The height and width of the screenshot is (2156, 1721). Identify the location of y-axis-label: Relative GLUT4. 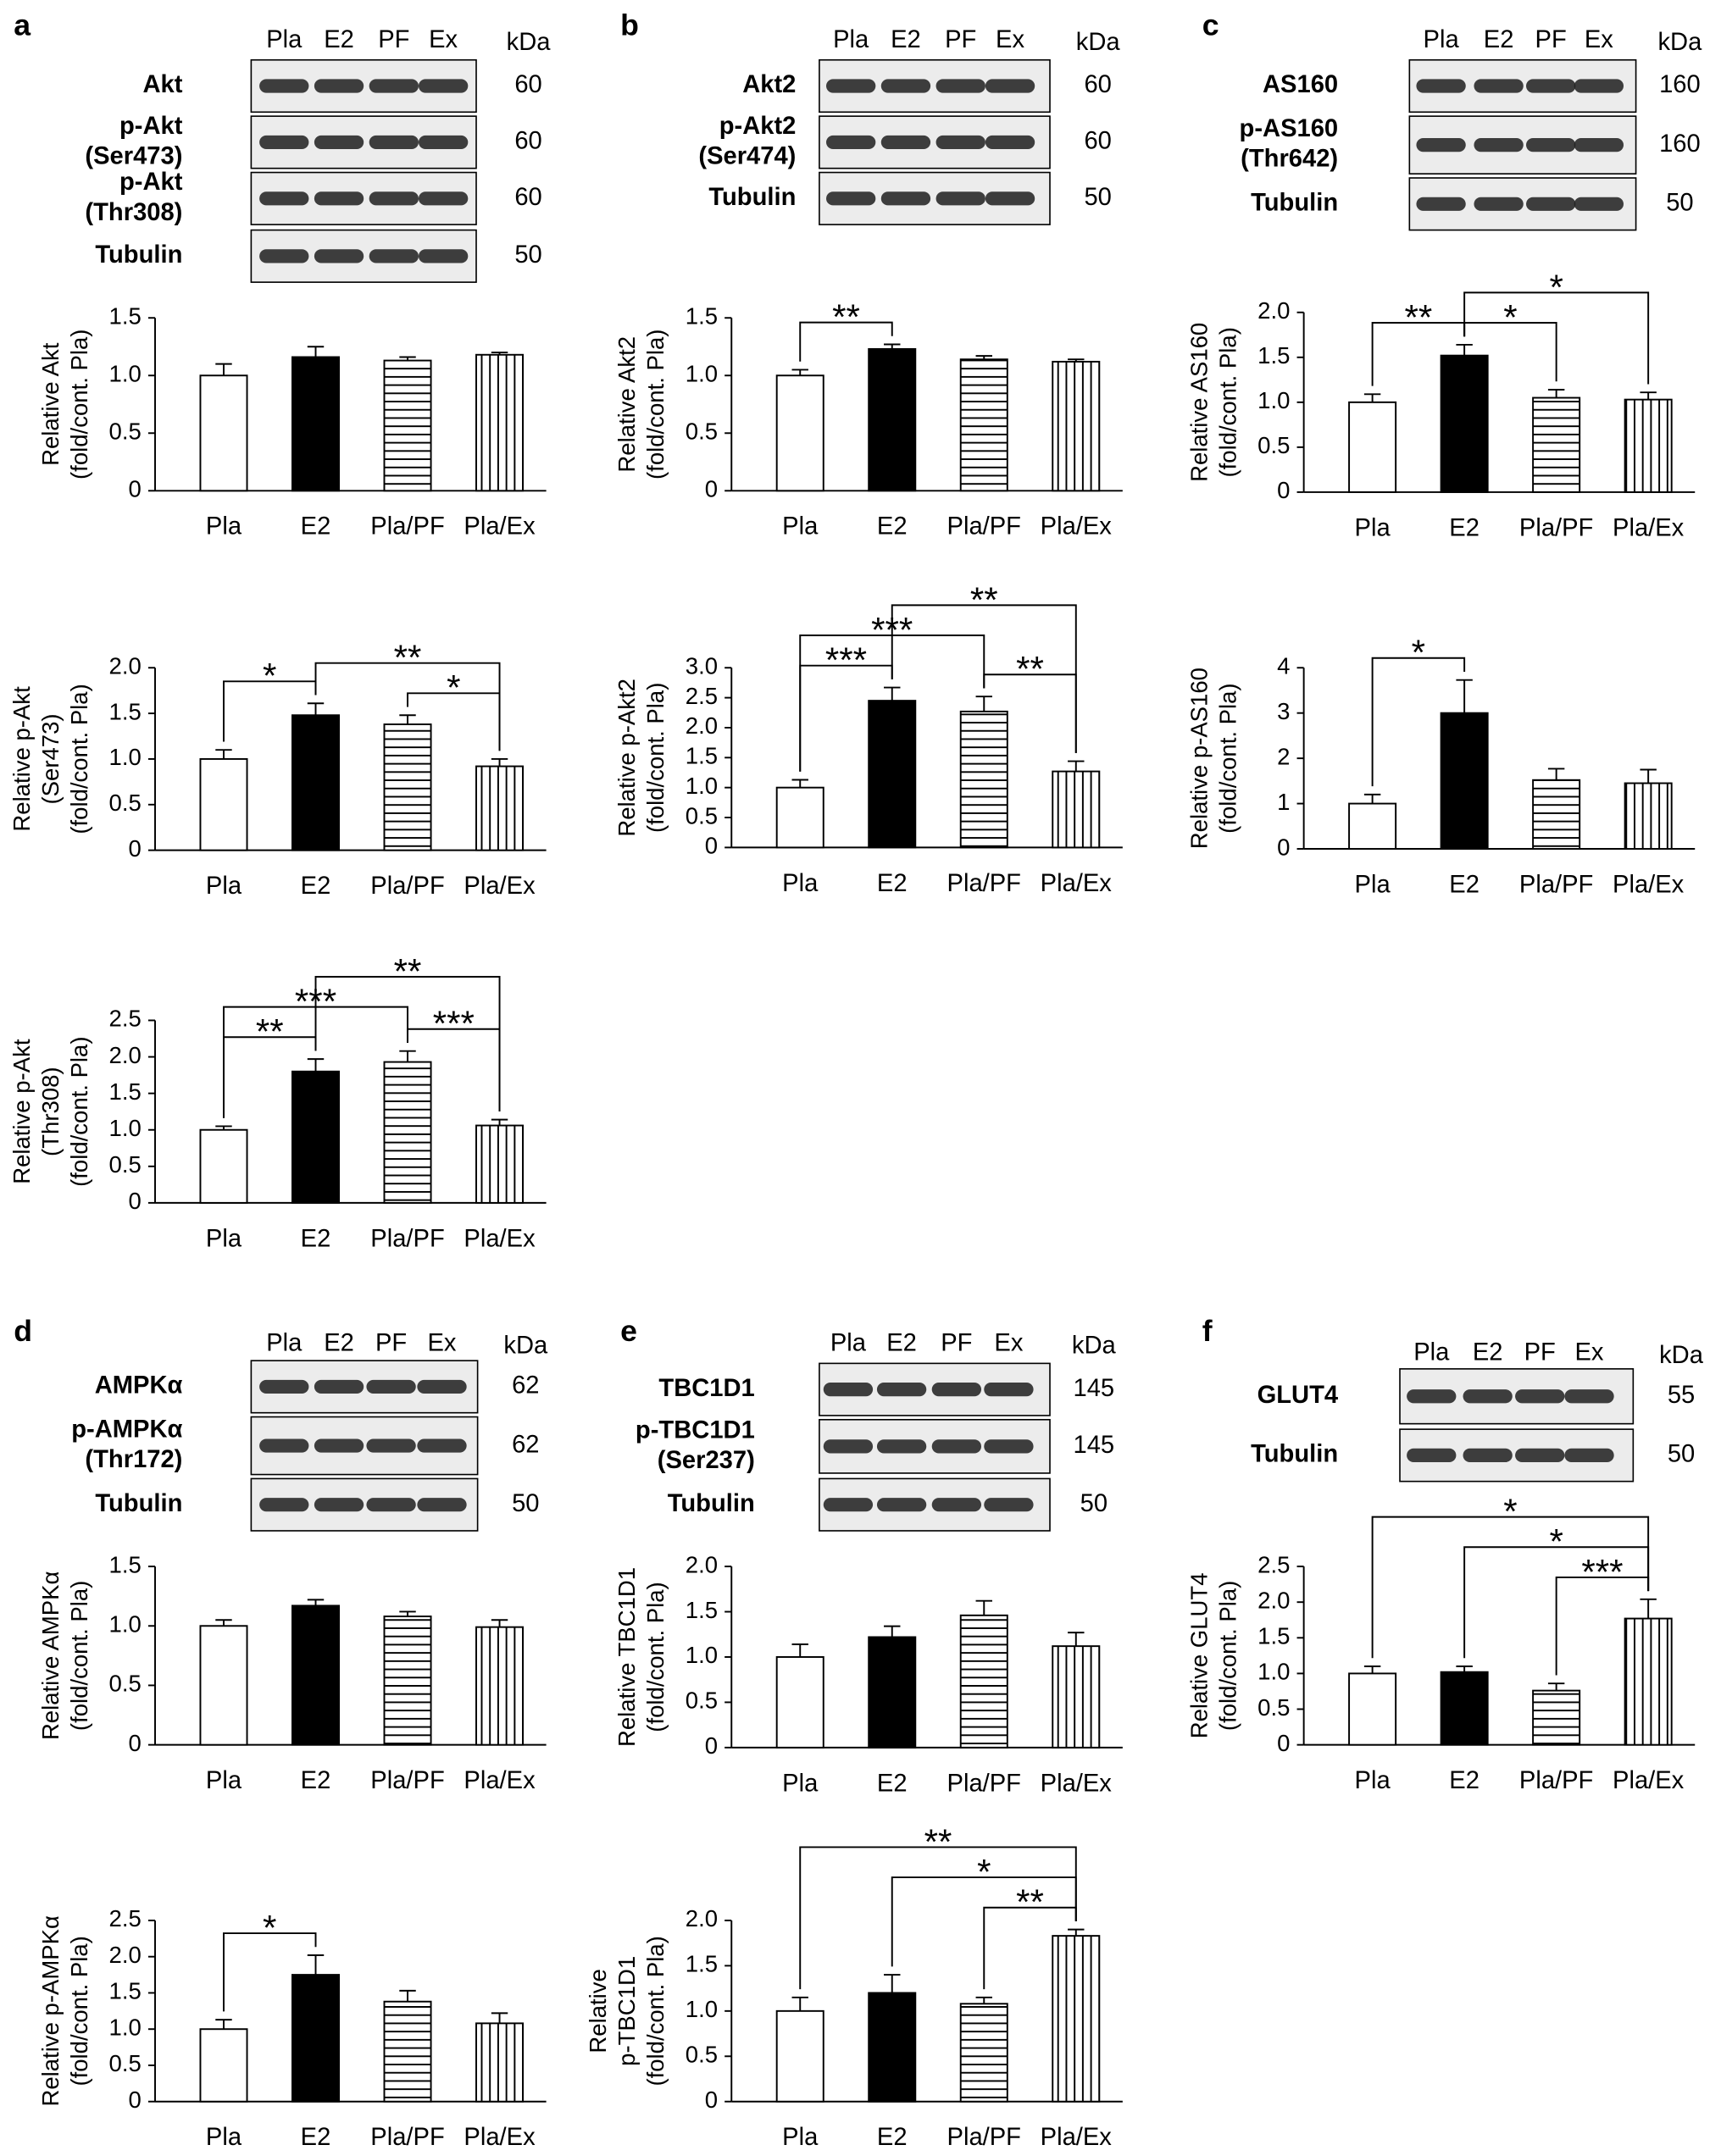
(1198, 1655).